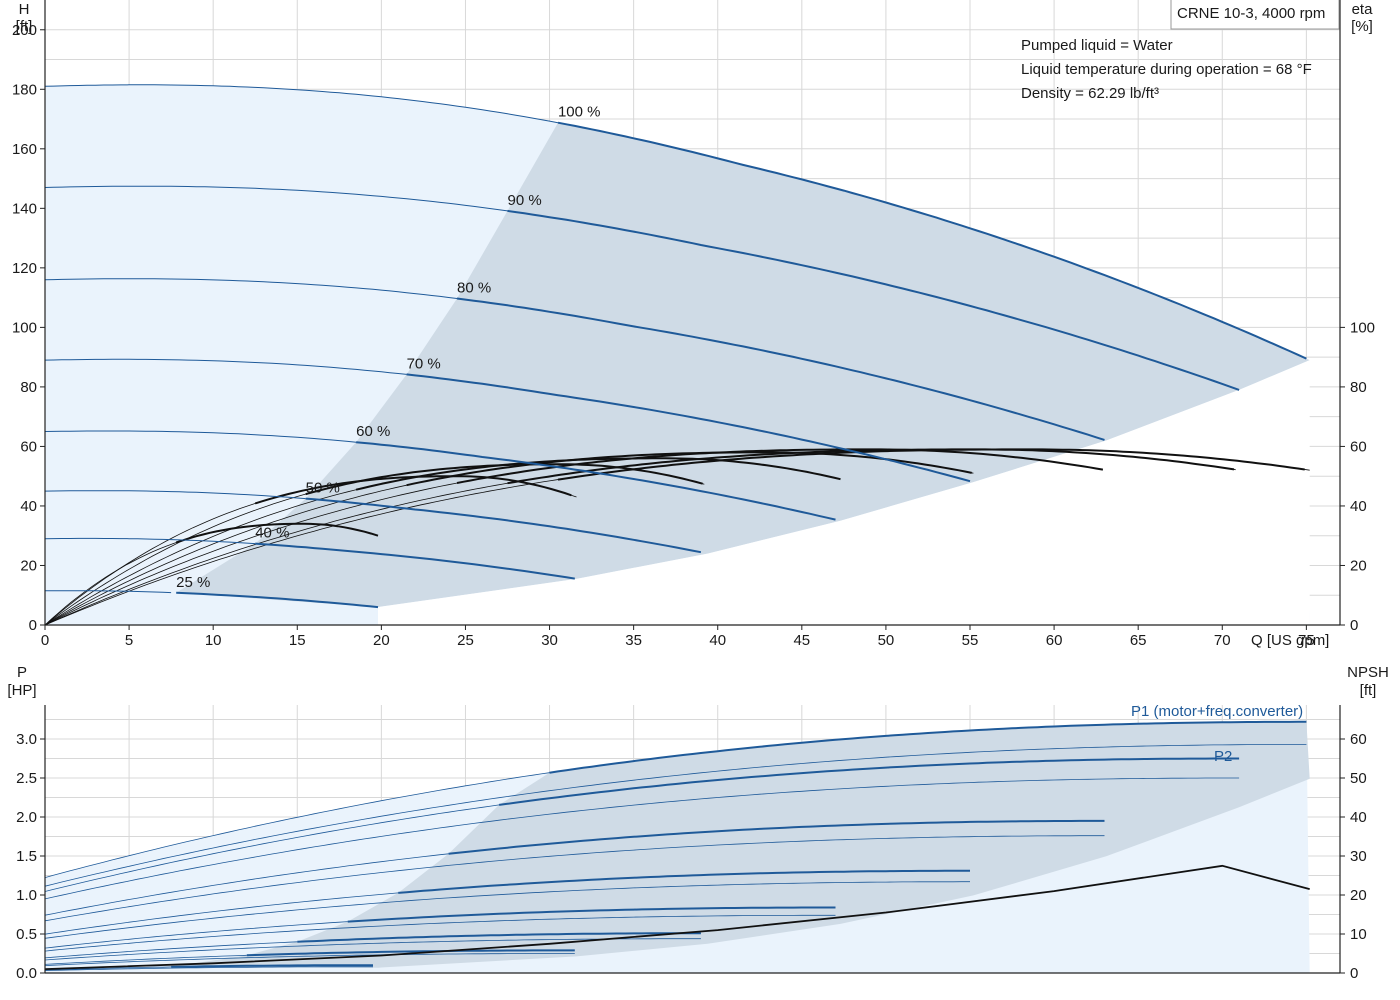 This screenshot has width=1400, height=1000. I want to click on x-tick-label: 70, so click(1222, 640).